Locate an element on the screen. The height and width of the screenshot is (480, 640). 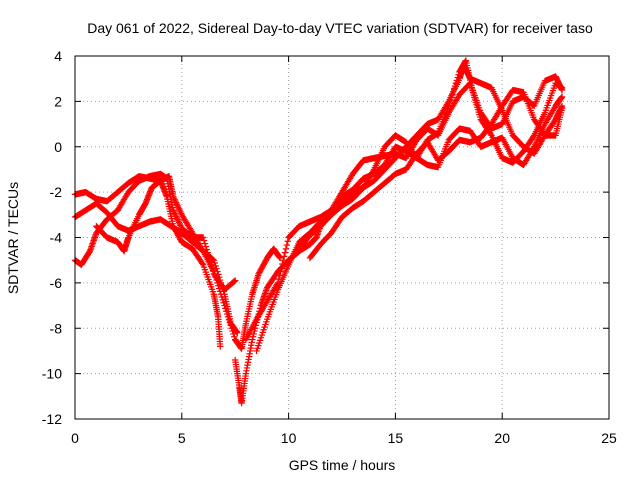
y-tick-label: 0 is located at coordinates (58, 147).